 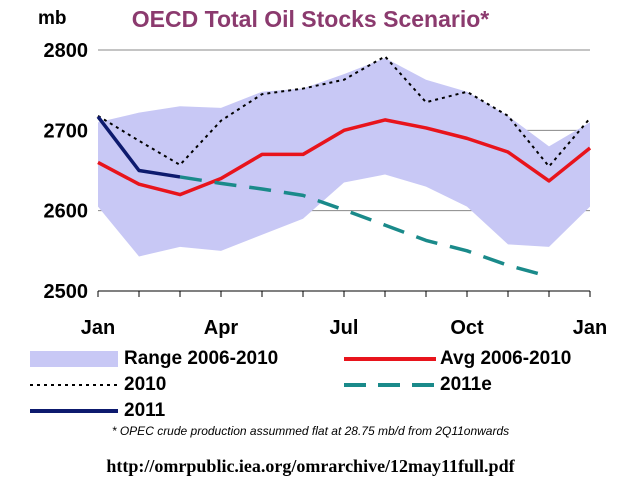 I want to click on x-tick-label: Apr, so click(x=221, y=328).